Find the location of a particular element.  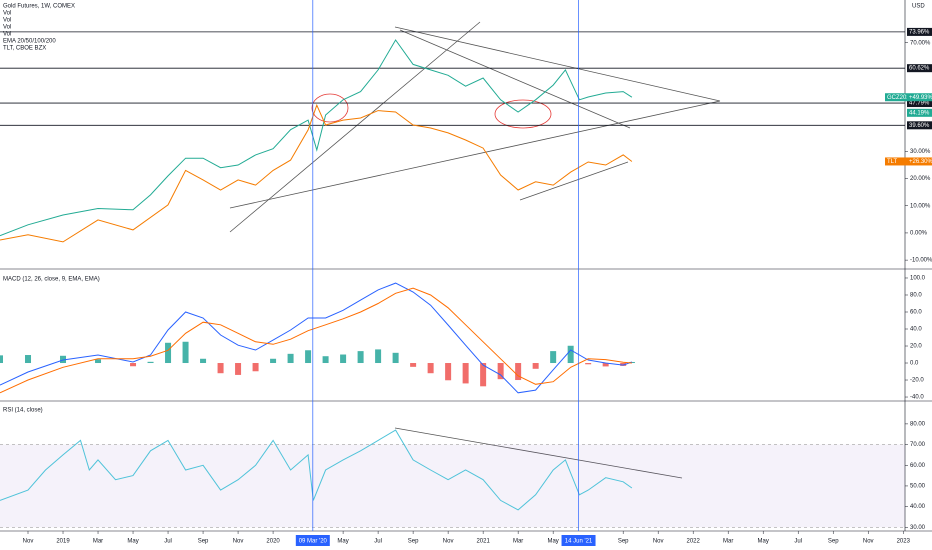

y-tick-label: 10.00% is located at coordinates (920, 206).